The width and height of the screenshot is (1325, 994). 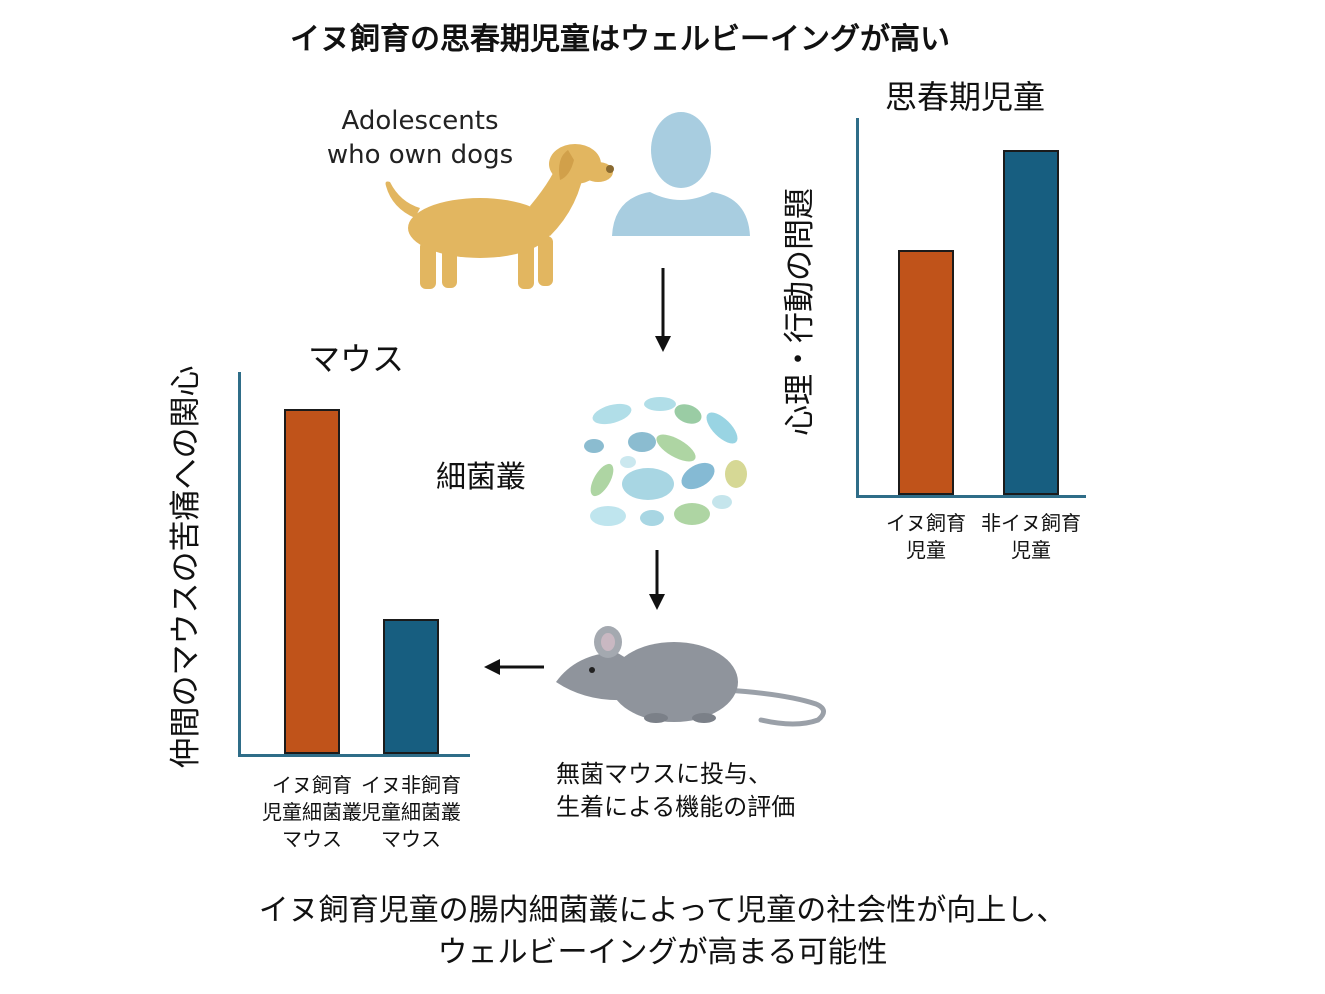 I want to click on mouse-caption: 無菌マウスに投与、 生着による機能の評価, so click(x=676, y=790).